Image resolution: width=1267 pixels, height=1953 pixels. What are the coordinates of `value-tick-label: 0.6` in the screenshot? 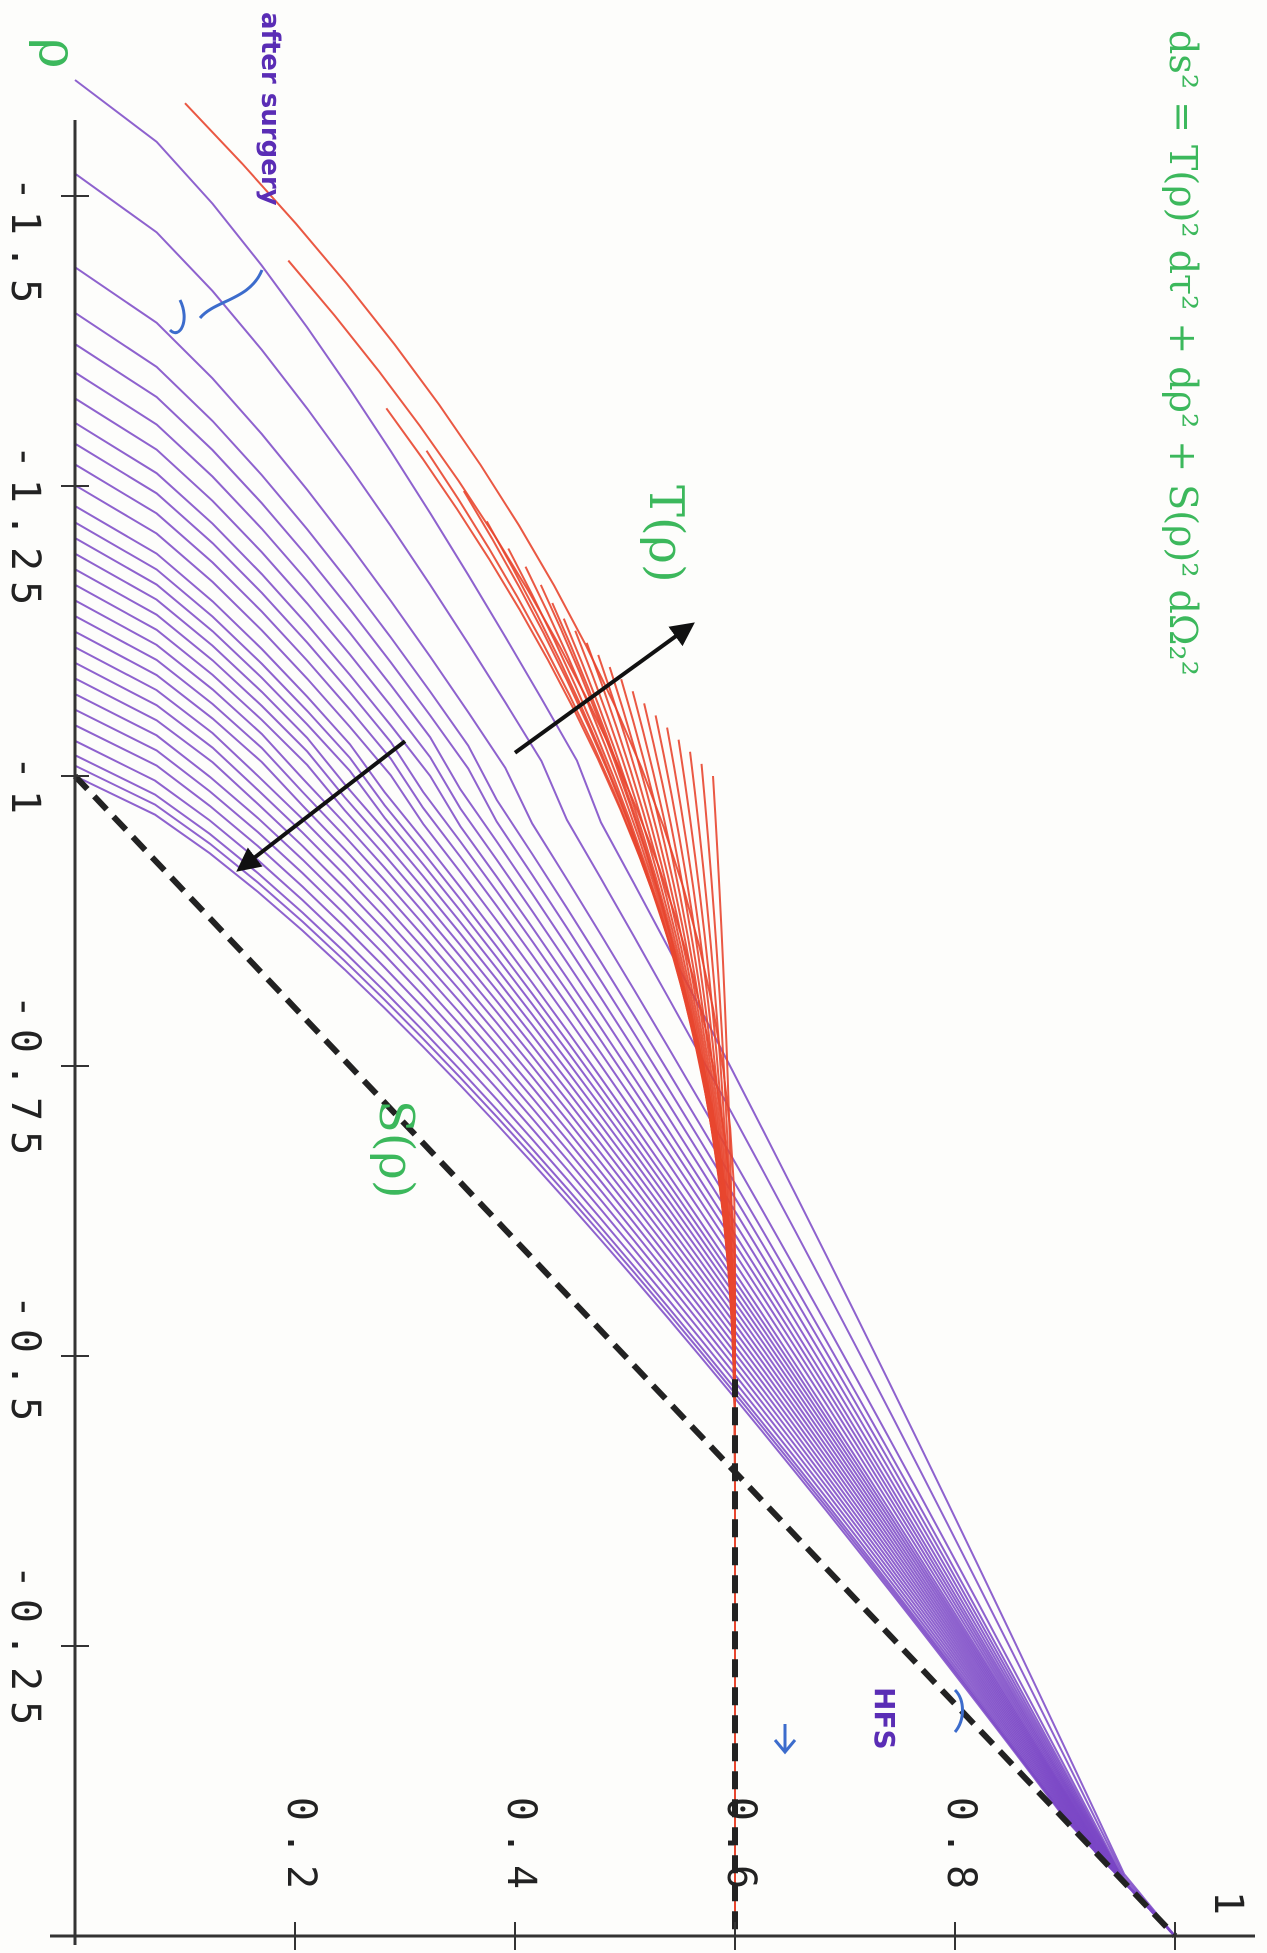 It's located at (741, 1848).